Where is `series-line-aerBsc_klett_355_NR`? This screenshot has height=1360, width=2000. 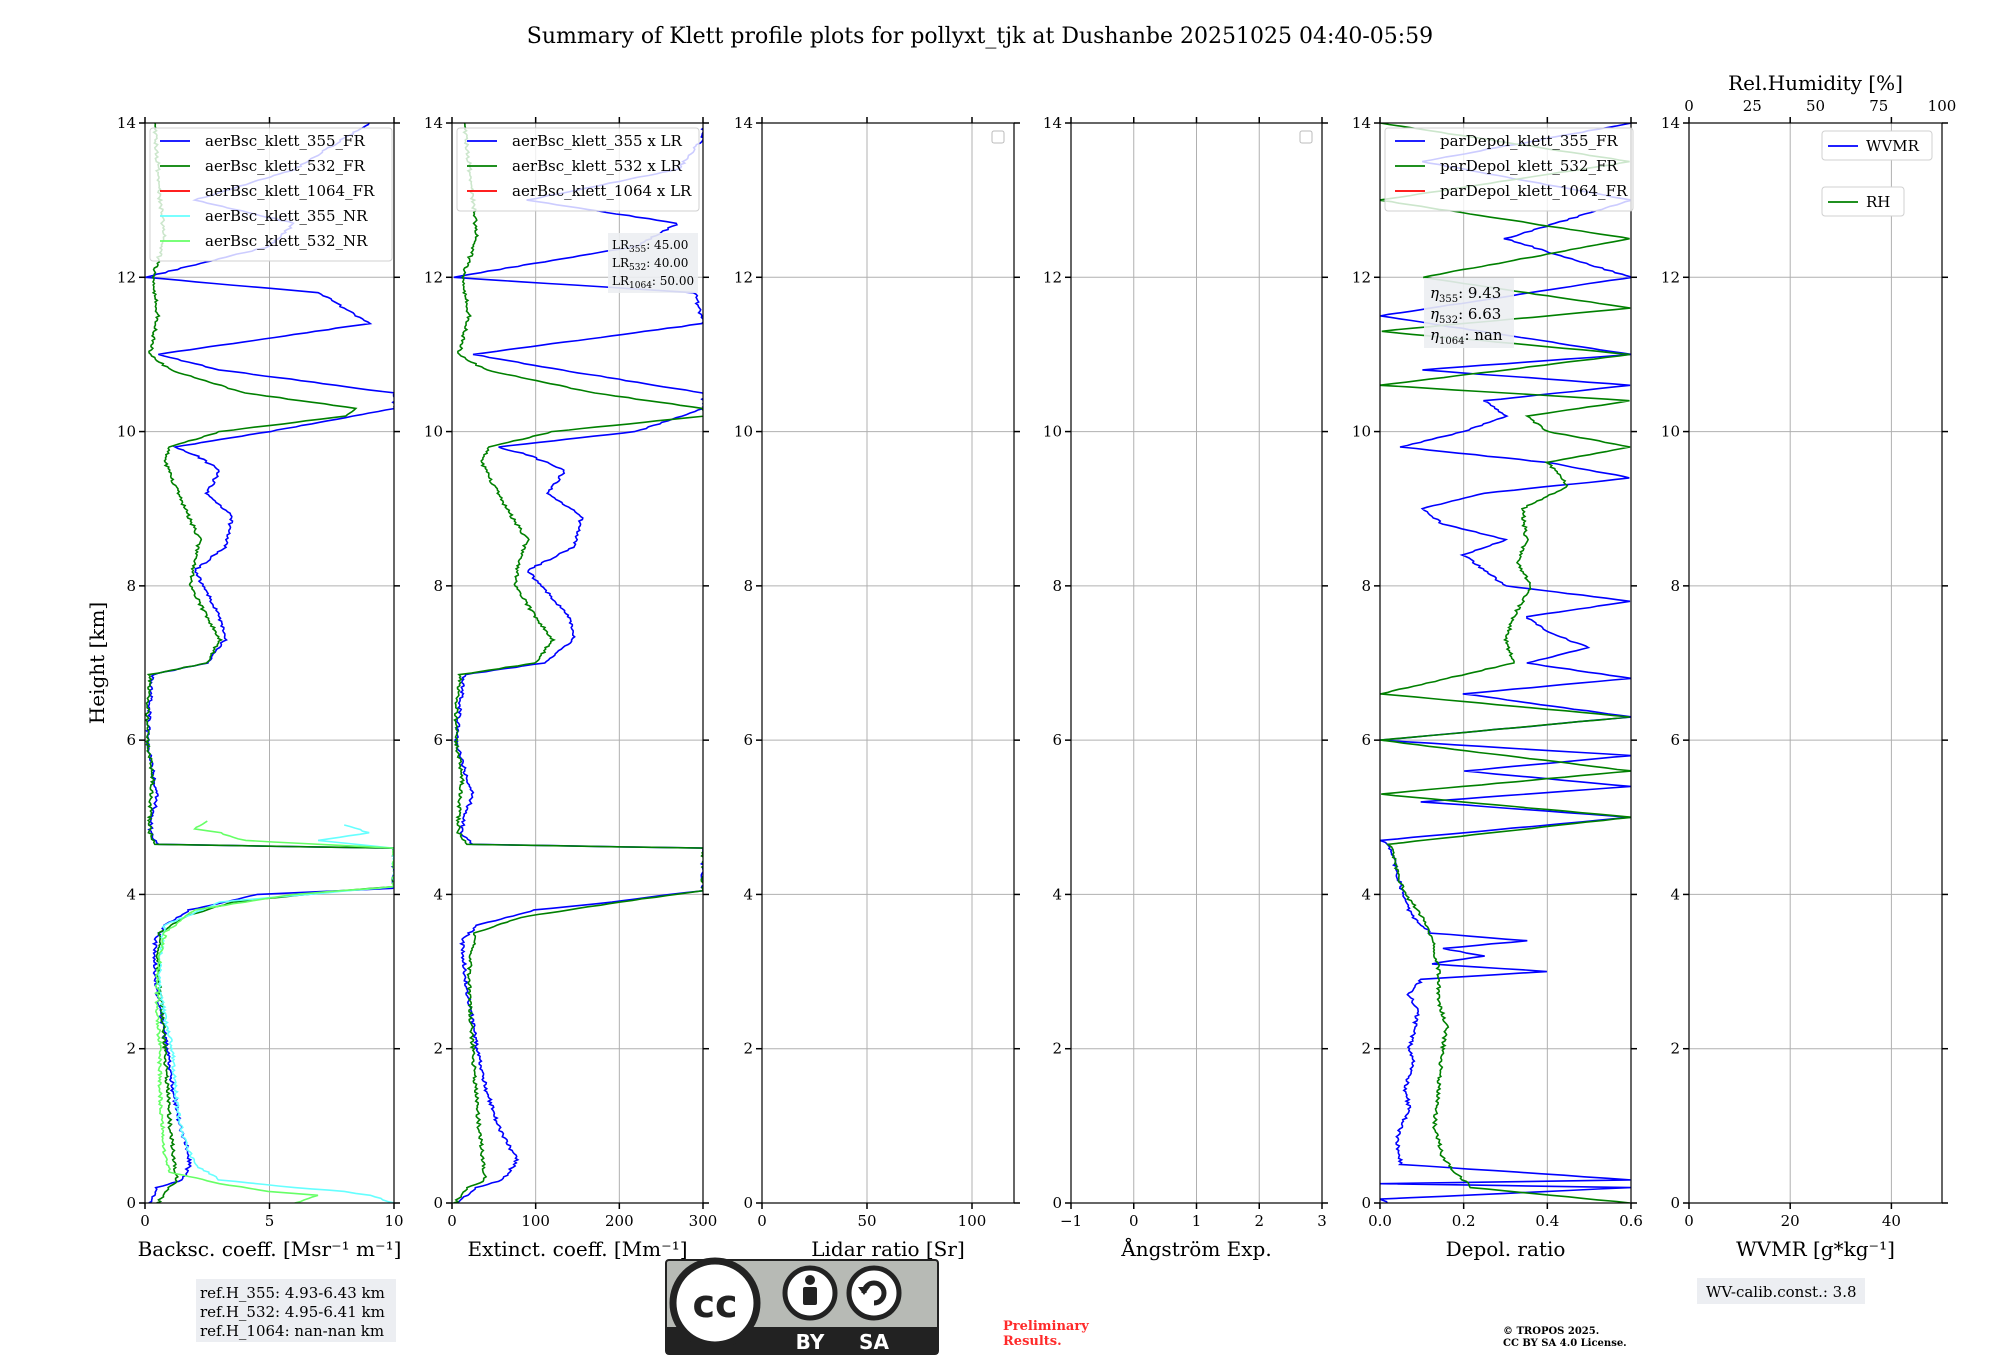
series-line-aerBsc_klett_355_NR is located at coordinates (275, 1013).